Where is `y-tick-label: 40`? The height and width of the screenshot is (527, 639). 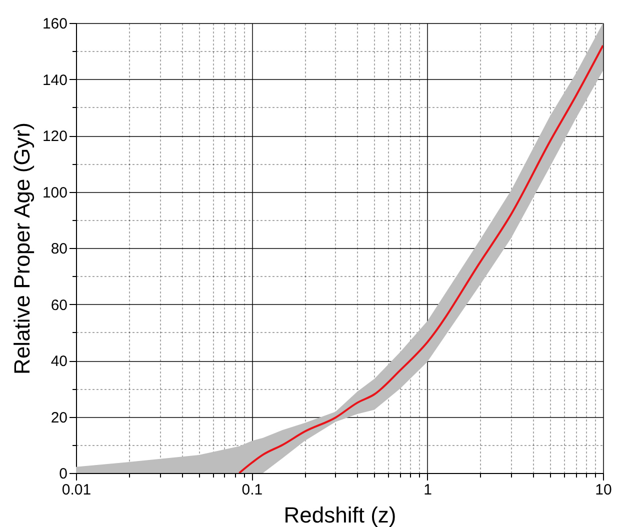
y-tick-label: 40 is located at coordinates (59, 361).